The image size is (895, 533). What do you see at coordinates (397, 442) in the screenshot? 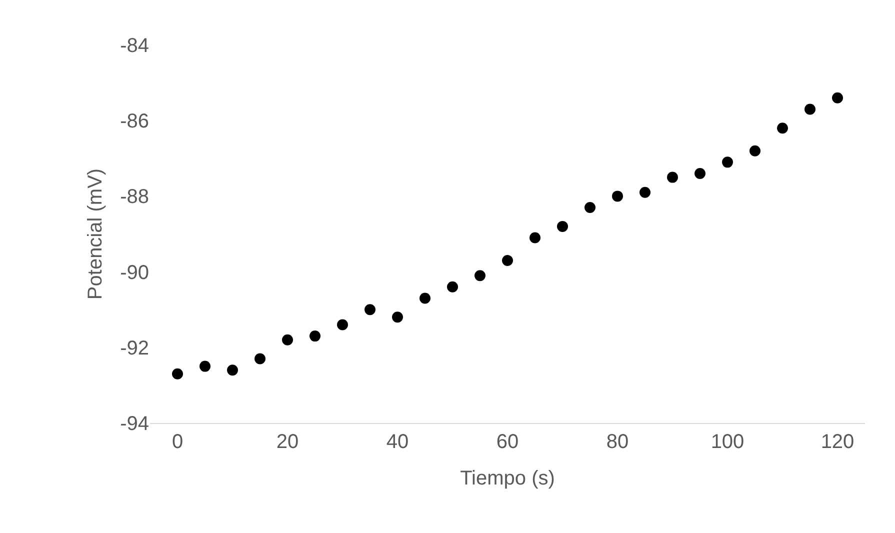
I see `x-tick-label: 40` at bounding box center [397, 442].